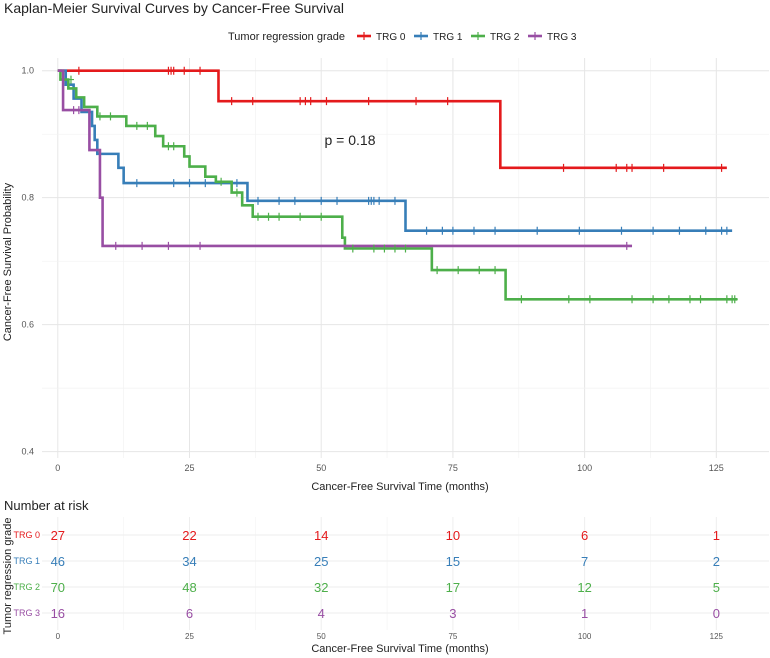 The height and width of the screenshot is (658, 770). What do you see at coordinates (58, 636) in the screenshot?
I see `risk-x-tick-label: 0` at bounding box center [58, 636].